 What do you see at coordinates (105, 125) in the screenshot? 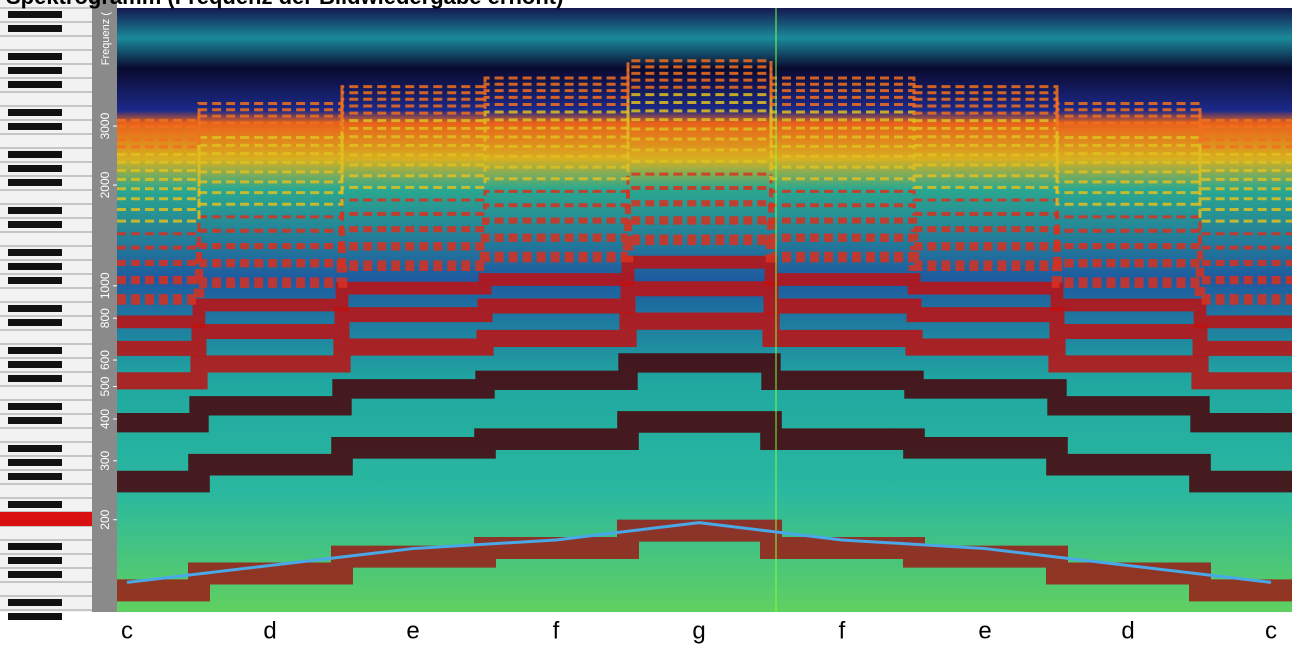
I see `y-tick-label: 3000` at bounding box center [105, 125].